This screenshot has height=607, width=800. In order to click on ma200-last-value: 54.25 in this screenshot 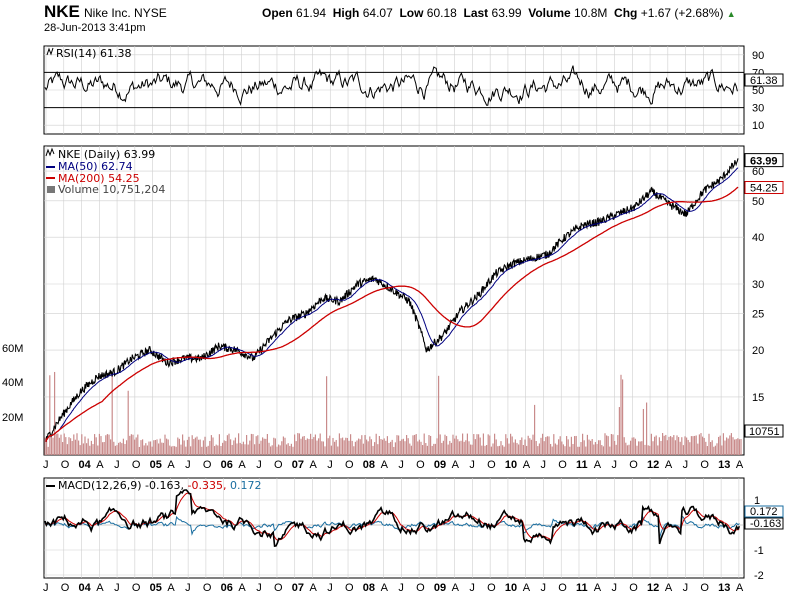, I will do `click(764, 189)`.